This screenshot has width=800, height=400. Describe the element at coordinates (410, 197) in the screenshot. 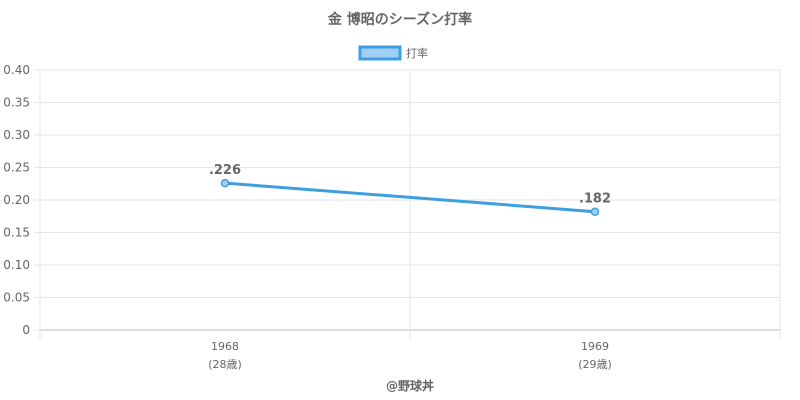

I see `series-line` at that location.